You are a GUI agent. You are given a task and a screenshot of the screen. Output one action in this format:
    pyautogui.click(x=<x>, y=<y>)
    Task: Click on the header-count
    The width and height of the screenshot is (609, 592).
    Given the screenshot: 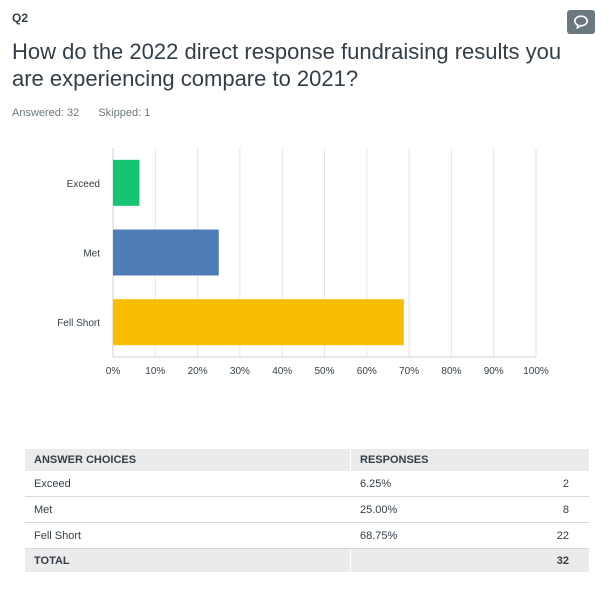 What is the action you would take?
    pyautogui.click(x=550, y=460)
    